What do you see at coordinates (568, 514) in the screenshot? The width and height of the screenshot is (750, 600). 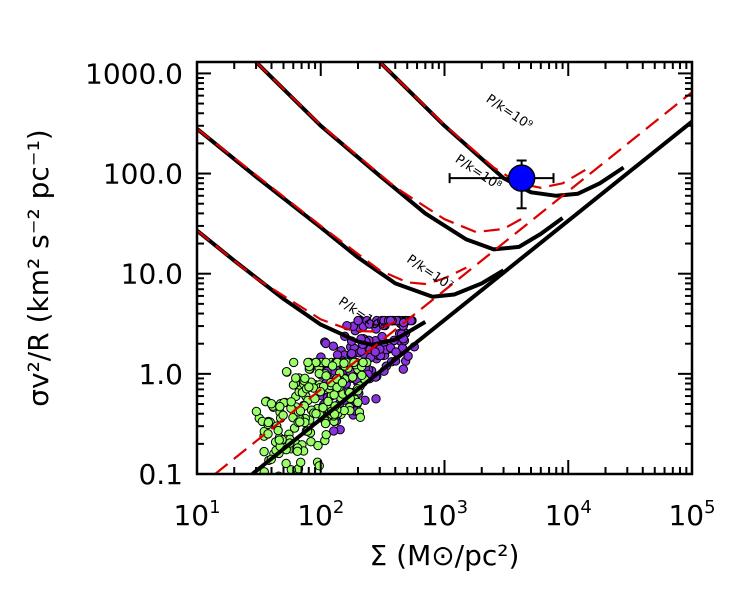 I see `x-tick-label: 10⁴` at bounding box center [568, 514].